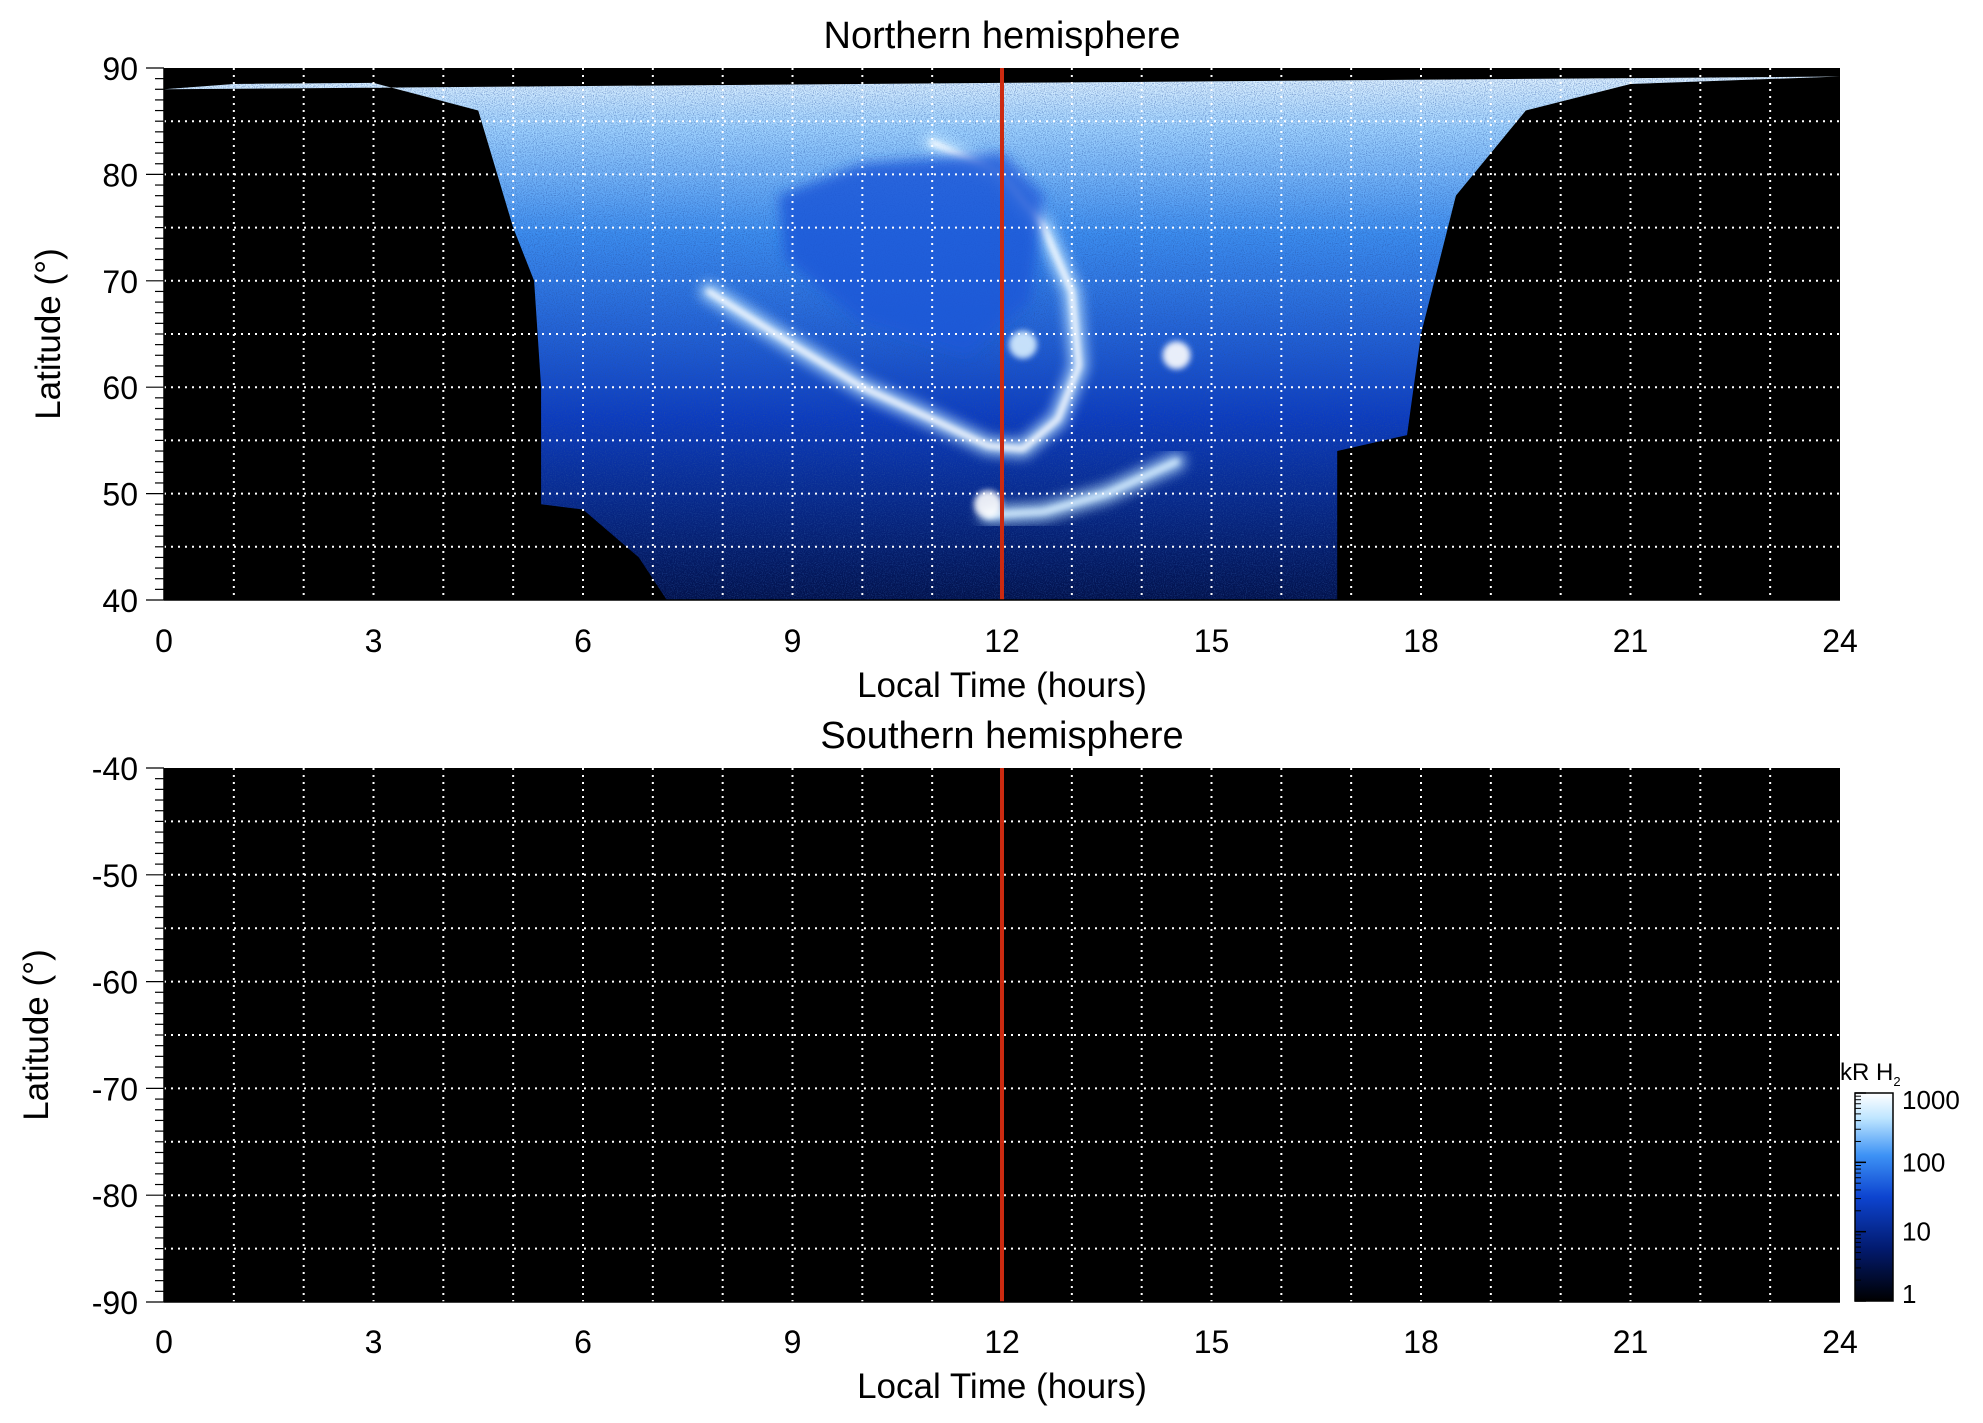 The width and height of the screenshot is (1983, 1423). Describe the element at coordinates (115, 983) in the screenshot. I see `y-tick-label: -60` at that location.